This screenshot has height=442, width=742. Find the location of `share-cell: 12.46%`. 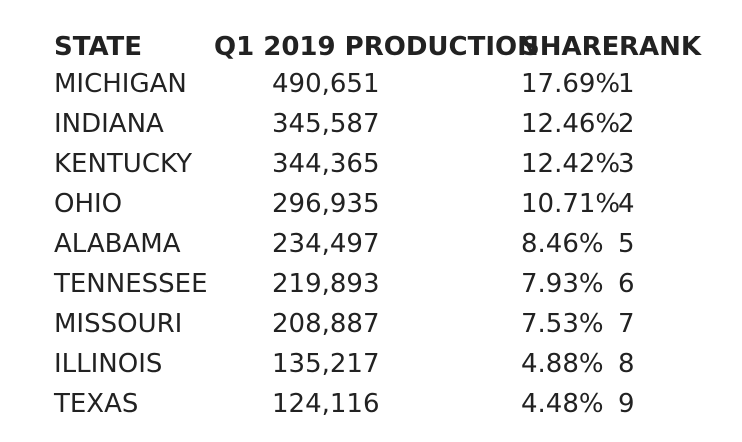

share-cell: 12.46% is located at coordinates (571, 124).